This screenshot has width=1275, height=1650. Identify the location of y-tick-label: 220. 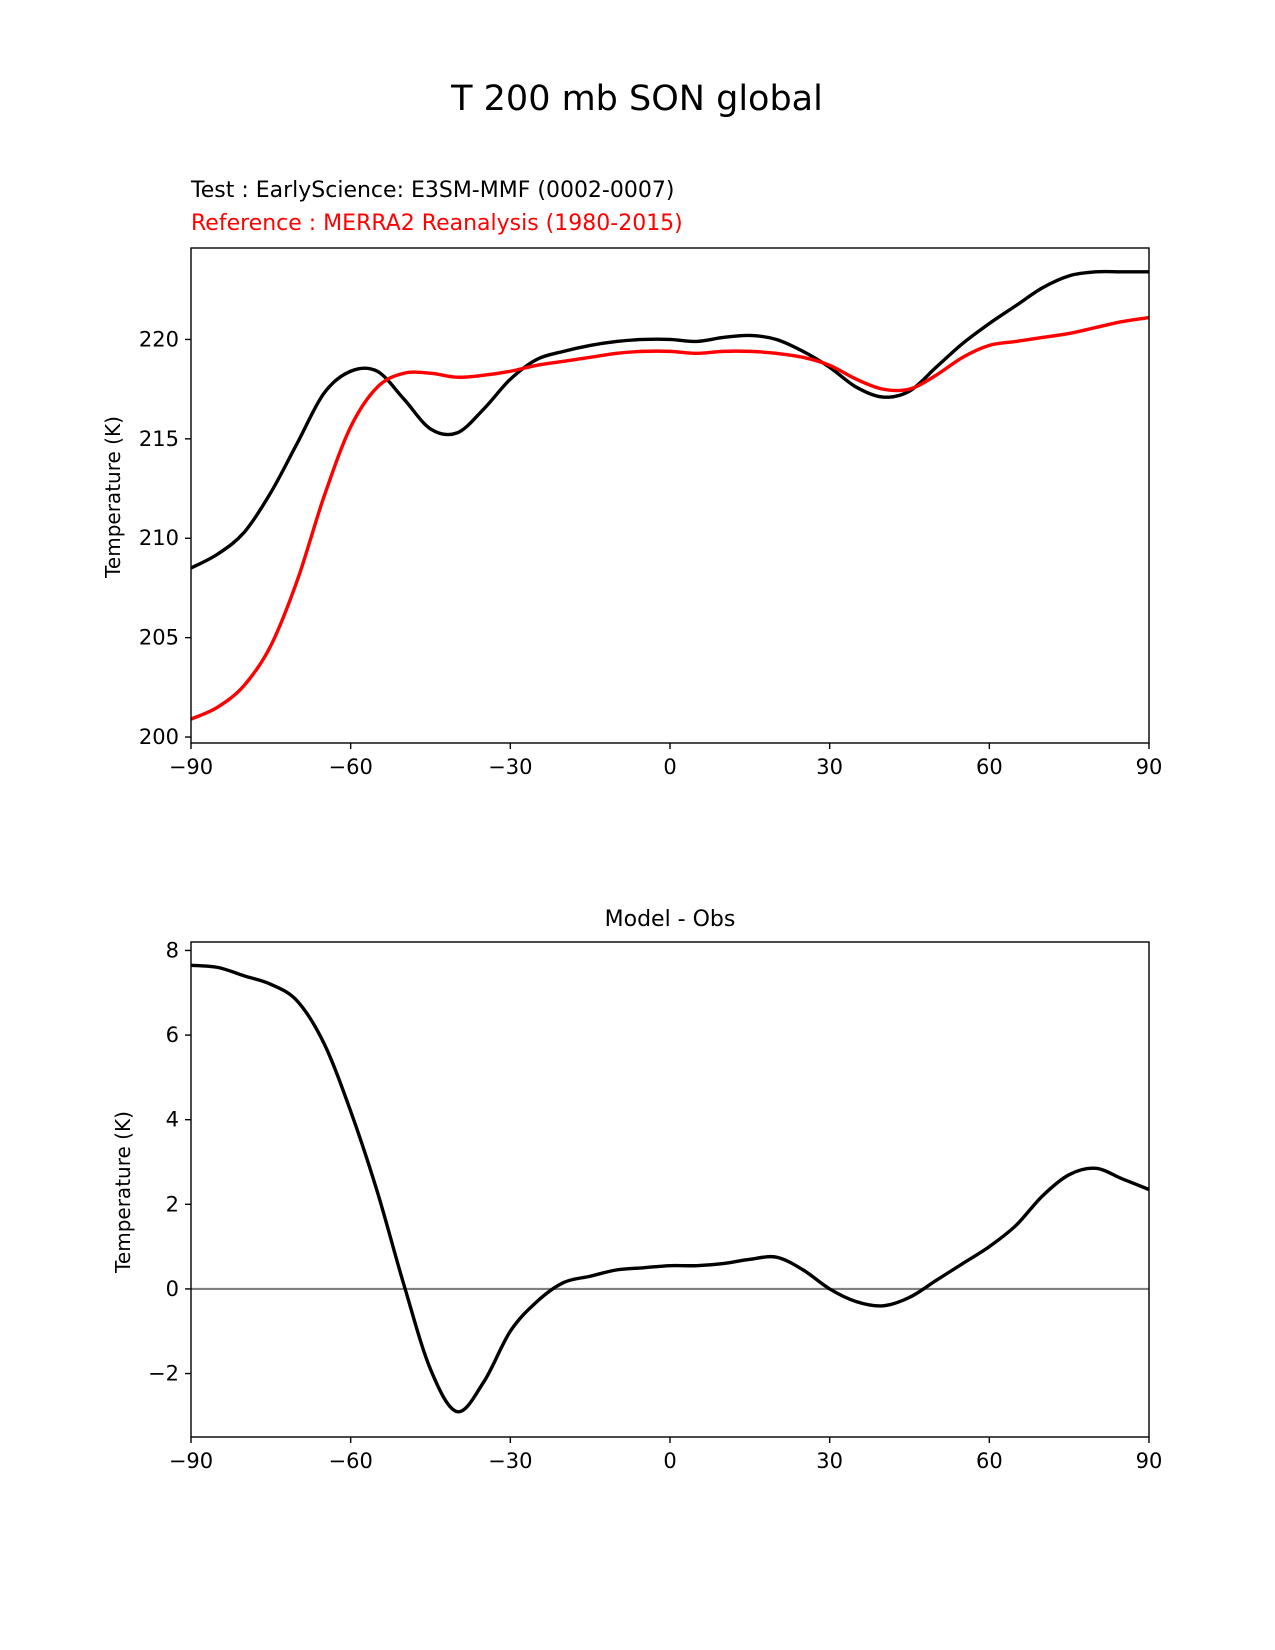
(159, 339).